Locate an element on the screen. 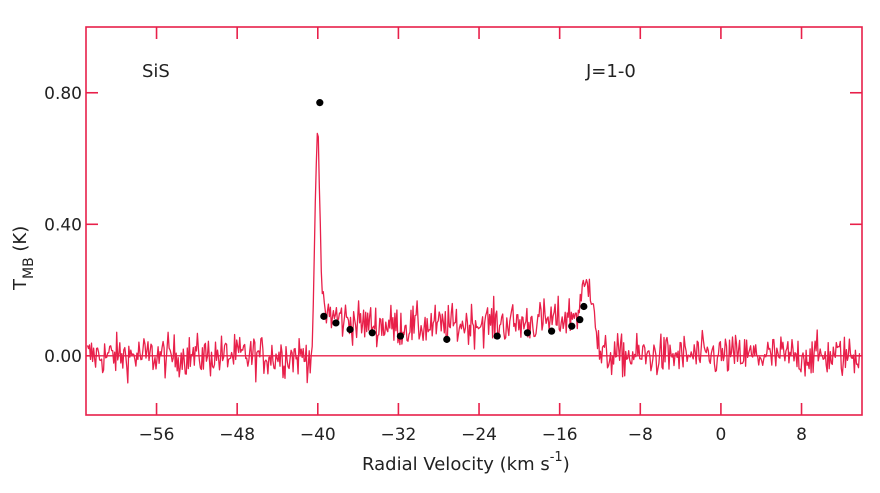 This screenshot has height=493, width=880. x-tick-label: −24 is located at coordinates (479, 435).